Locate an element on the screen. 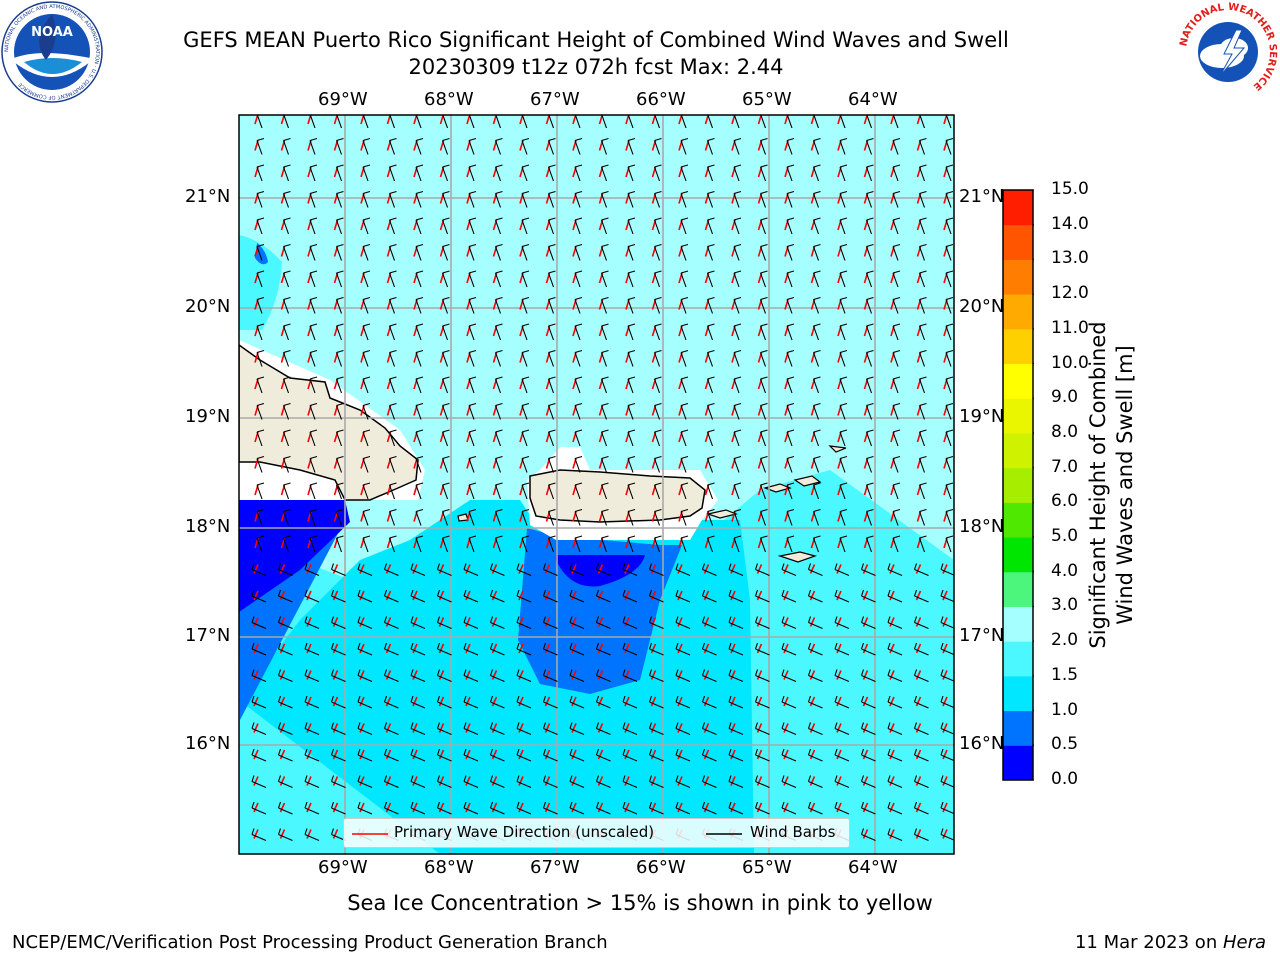  colorbar-tick-label: 10.0 is located at coordinates (1070, 362).